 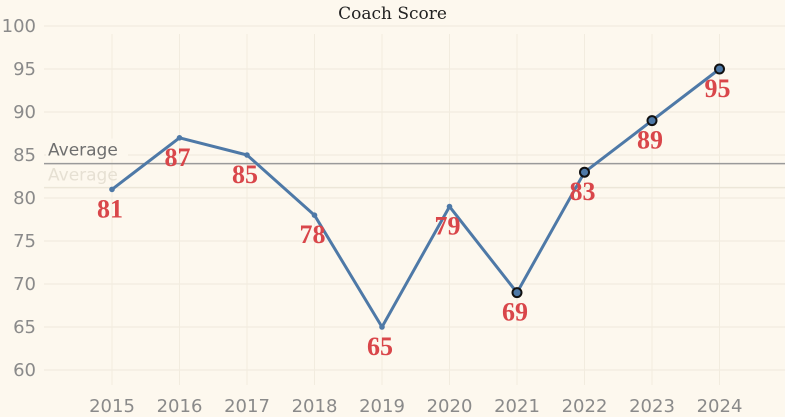 What do you see at coordinates (24, 198) in the screenshot?
I see `y-tick-label: 80` at bounding box center [24, 198].